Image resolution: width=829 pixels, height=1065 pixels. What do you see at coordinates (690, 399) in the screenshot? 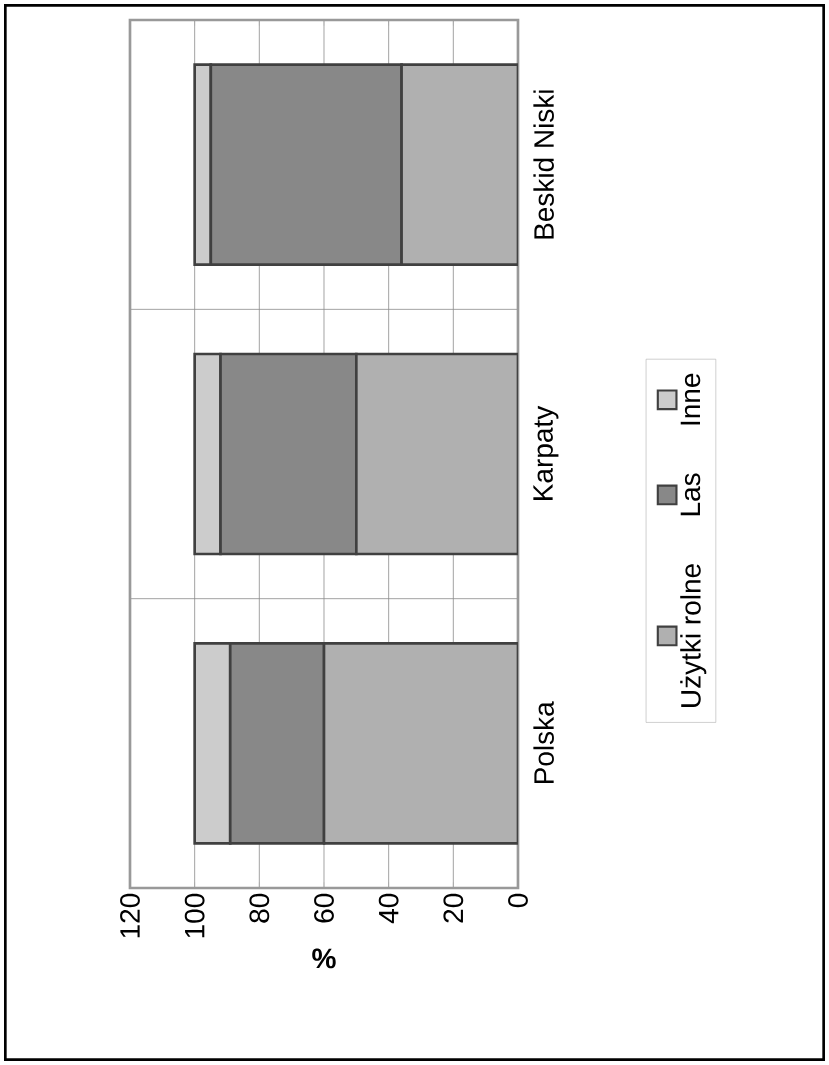
I see `legend-label: Inne` at bounding box center [690, 399].